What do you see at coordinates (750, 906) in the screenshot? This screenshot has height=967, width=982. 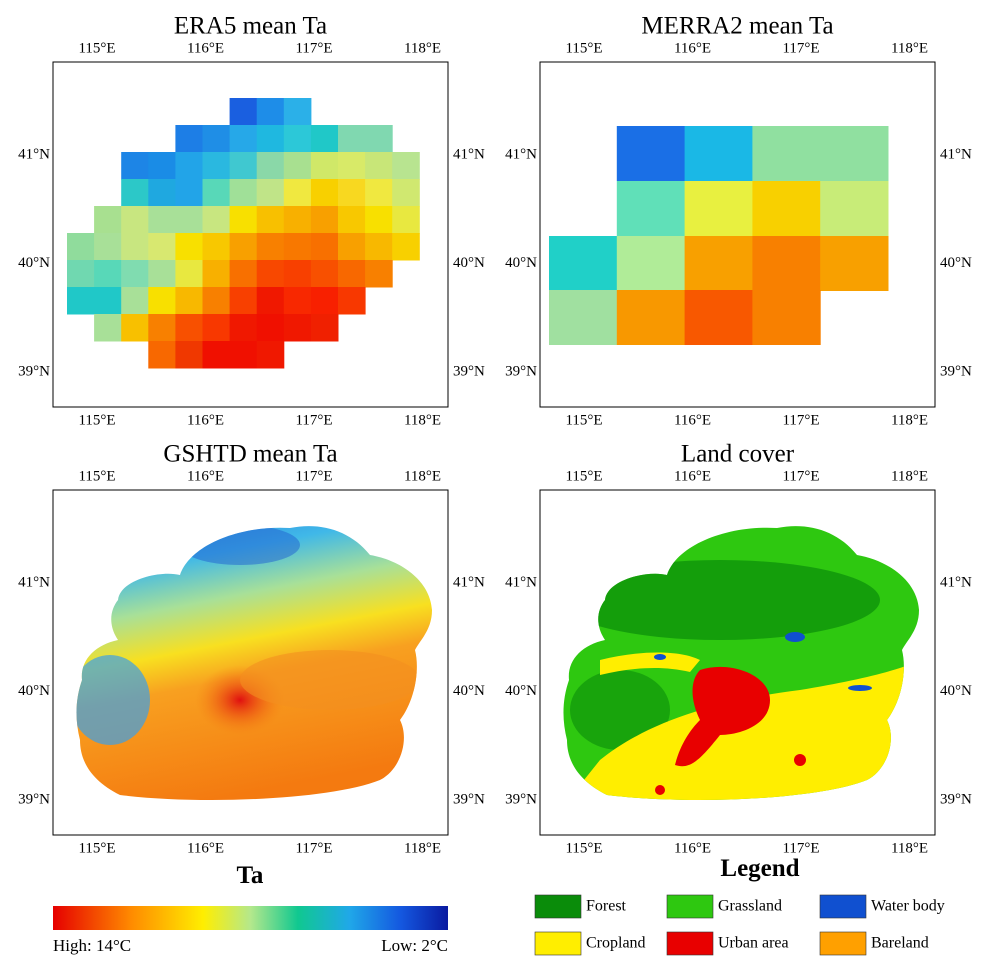 I see `legend-label: Grassland` at bounding box center [750, 906].